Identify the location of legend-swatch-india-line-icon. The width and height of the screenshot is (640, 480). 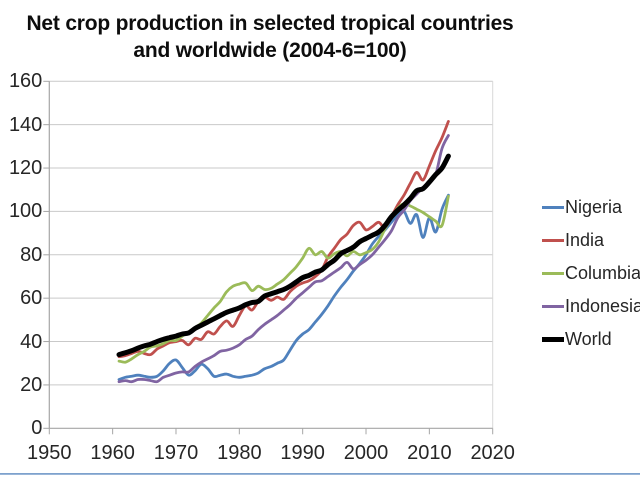
(553, 240).